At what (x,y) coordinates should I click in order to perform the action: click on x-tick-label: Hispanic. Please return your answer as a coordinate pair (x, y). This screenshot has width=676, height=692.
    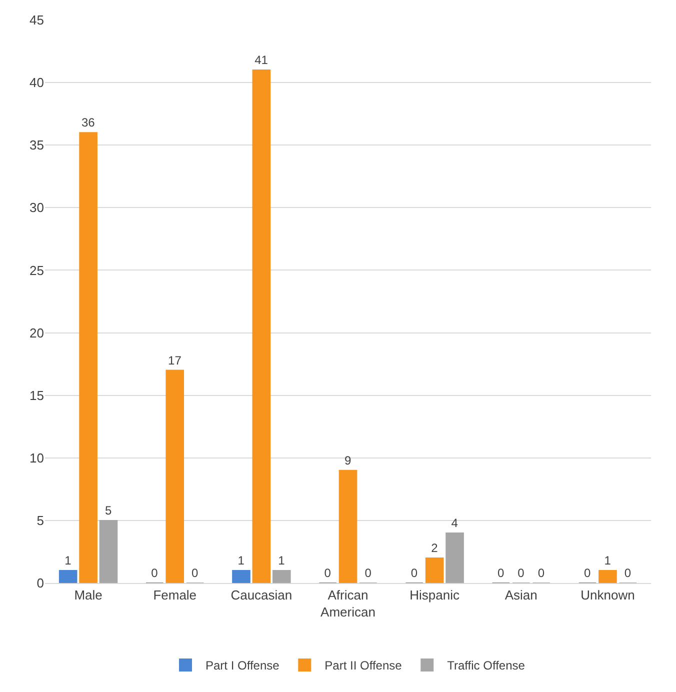
    Looking at the image, I should click on (435, 595).